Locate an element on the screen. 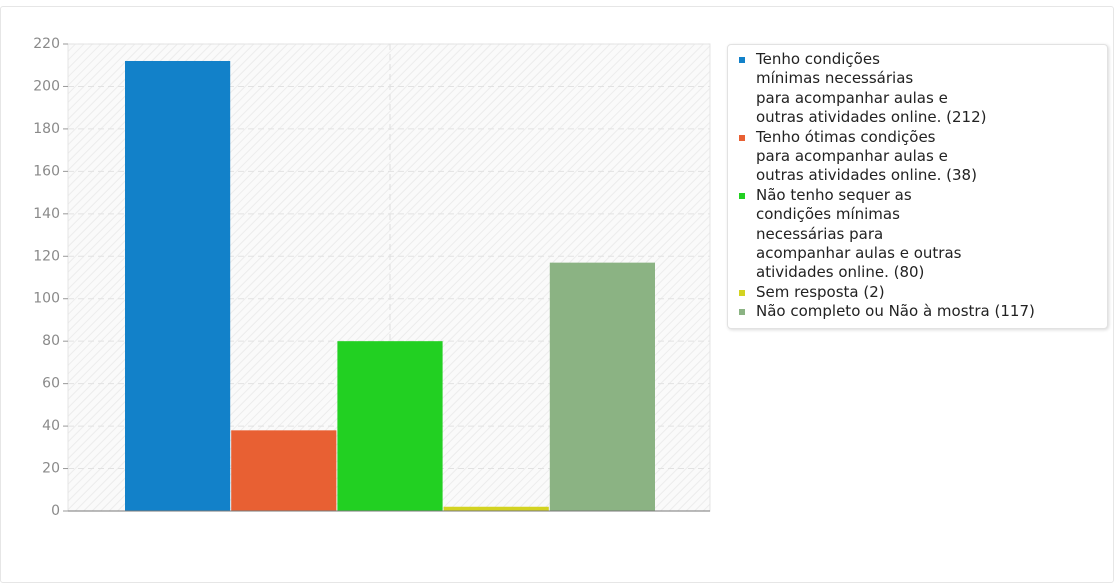 This screenshot has height=585, width=1116. y-tick-label: 120 is located at coordinates (46, 256).